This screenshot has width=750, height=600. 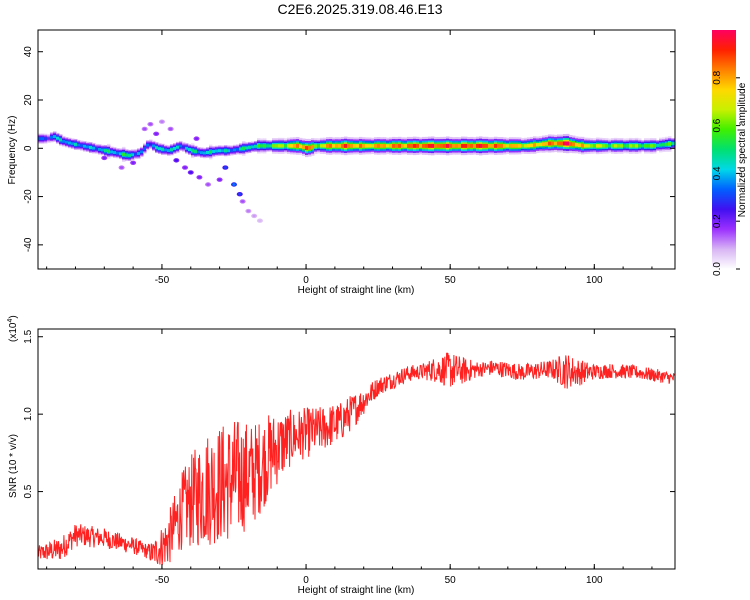 What do you see at coordinates (28, 100) in the screenshot?
I see `spectrogram-y-tick-label: 20` at bounding box center [28, 100].